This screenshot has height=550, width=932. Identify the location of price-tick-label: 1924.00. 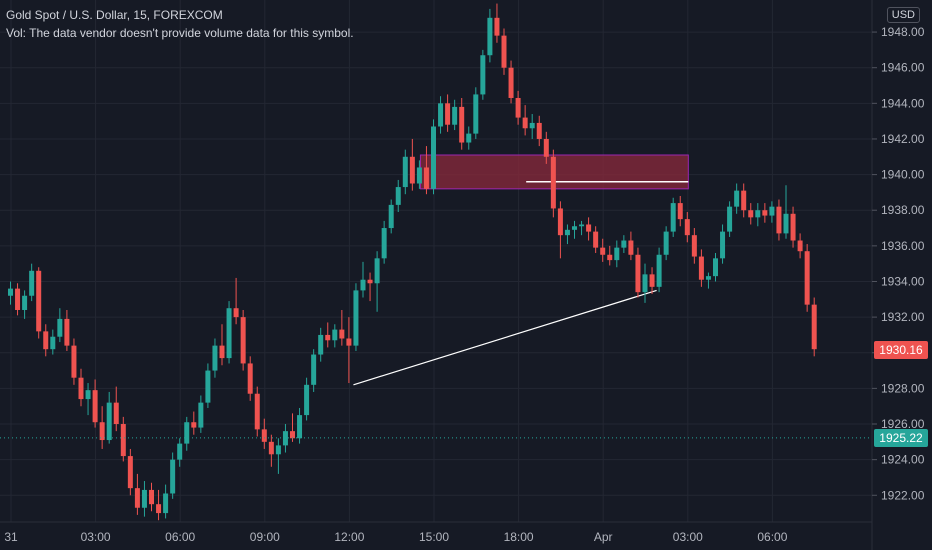
(903, 460).